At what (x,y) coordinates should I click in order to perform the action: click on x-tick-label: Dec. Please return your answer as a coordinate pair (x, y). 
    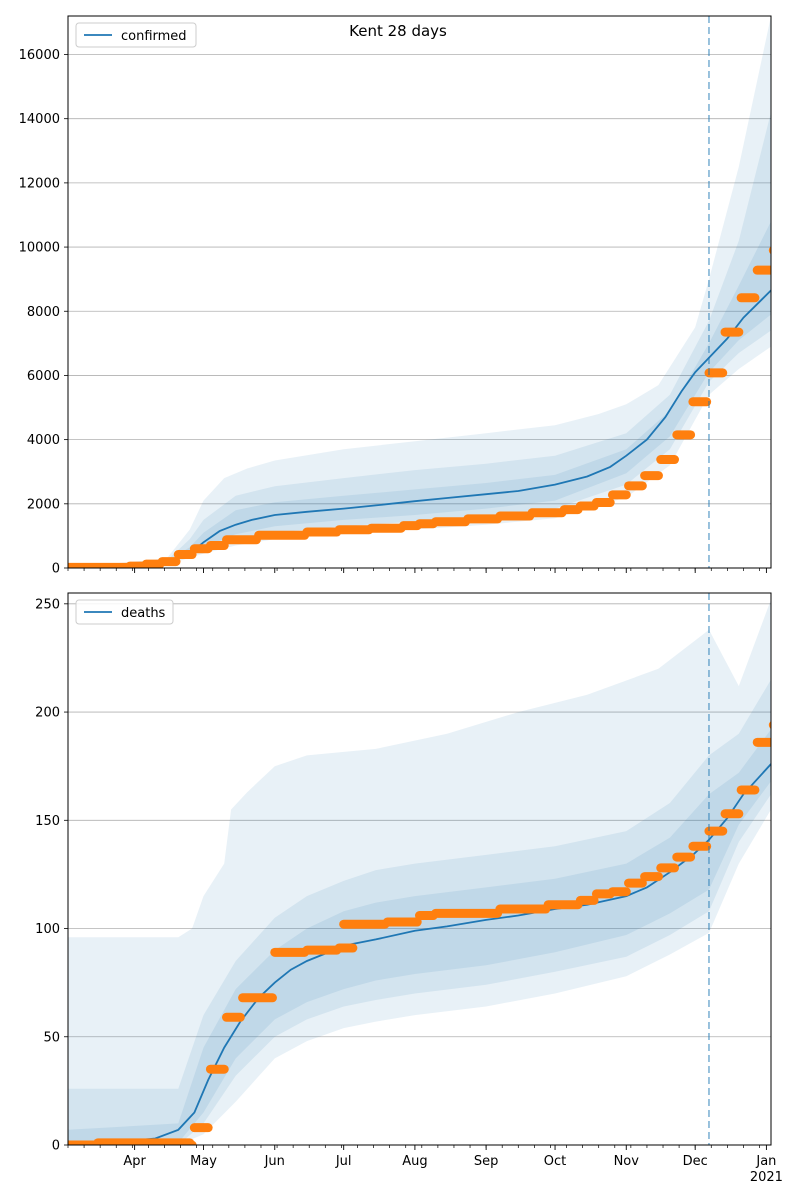
    Looking at the image, I should click on (695, 1161).